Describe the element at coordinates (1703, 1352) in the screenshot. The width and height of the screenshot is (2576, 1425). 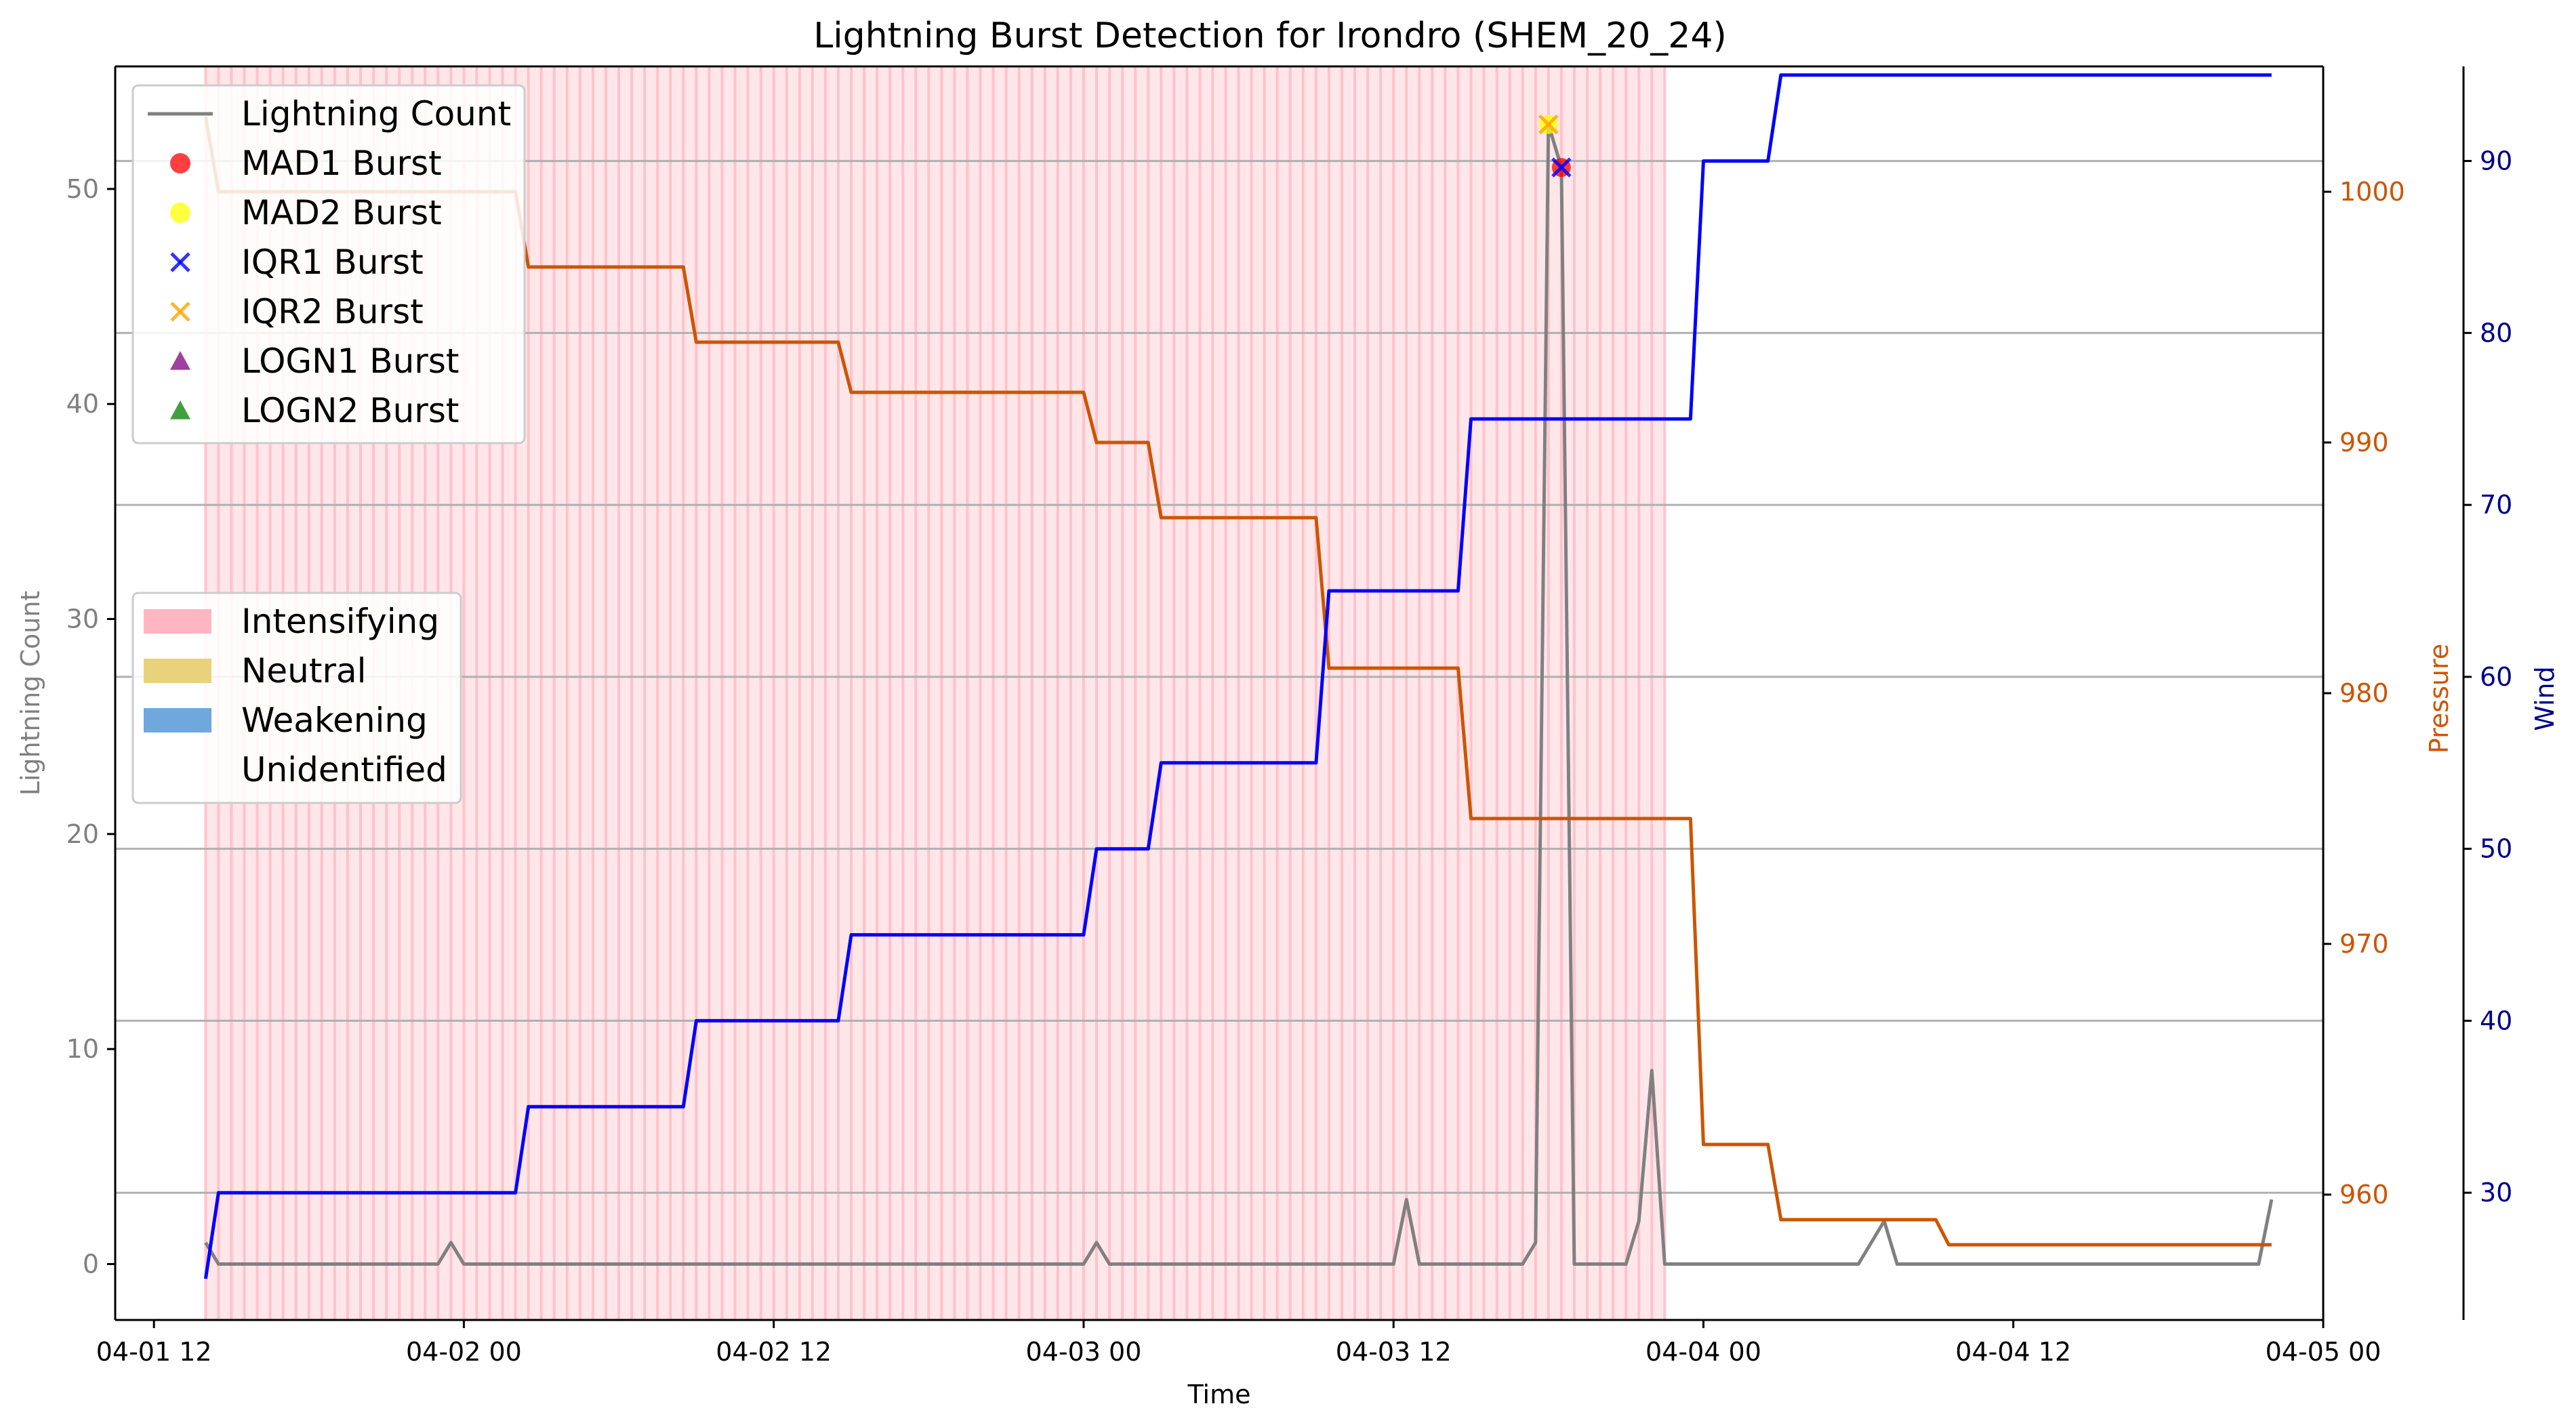
I see `x-tick-label: 04-04 00` at that location.